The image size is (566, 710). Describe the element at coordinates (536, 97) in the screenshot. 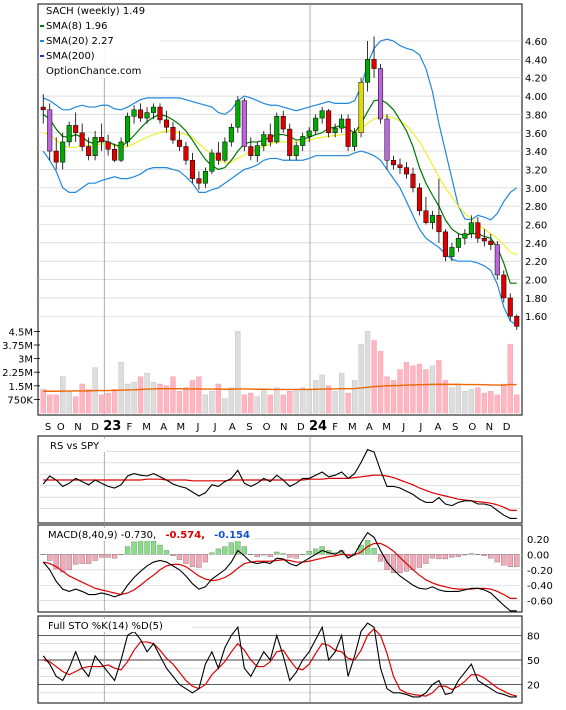

I see `price-tick-label: 4.00` at that location.